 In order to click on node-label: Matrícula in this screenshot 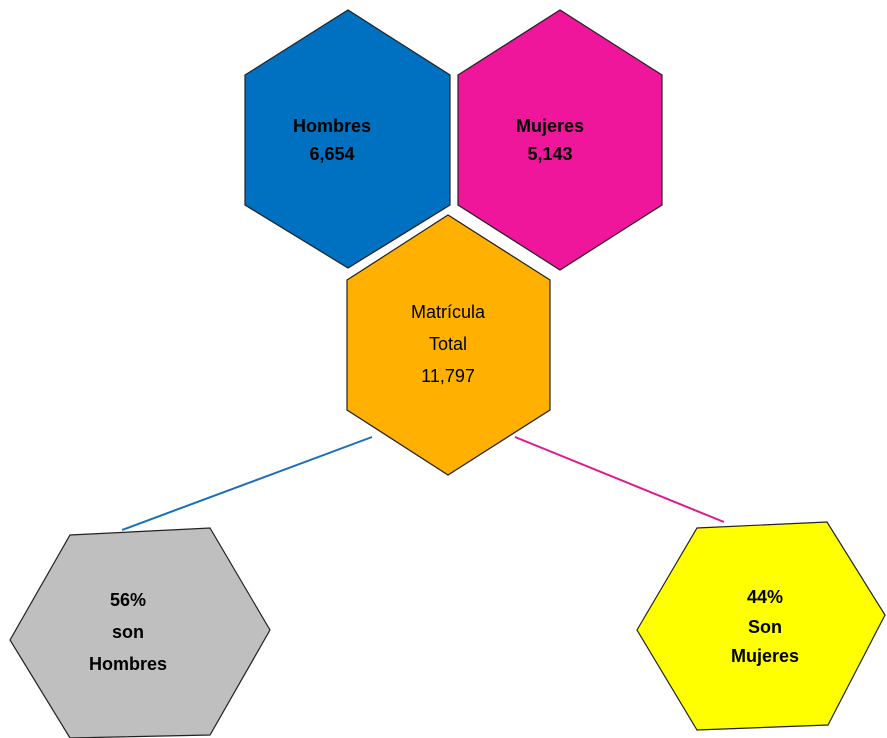, I will do `click(448, 312)`.